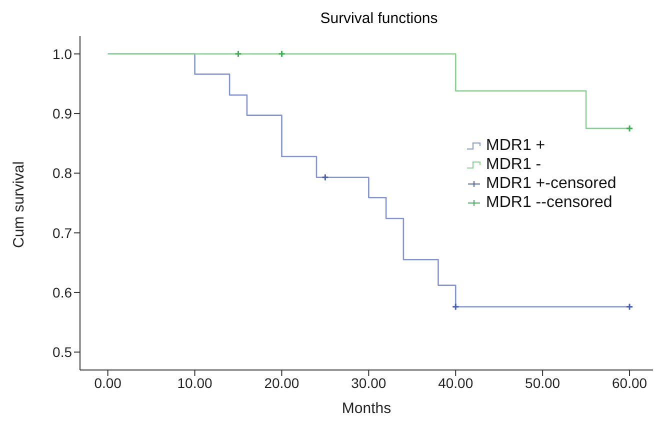 The width and height of the screenshot is (661, 433). Describe the element at coordinates (19, 204) in the screenshot. I see `y-axis-title: Cum survival` at that location.